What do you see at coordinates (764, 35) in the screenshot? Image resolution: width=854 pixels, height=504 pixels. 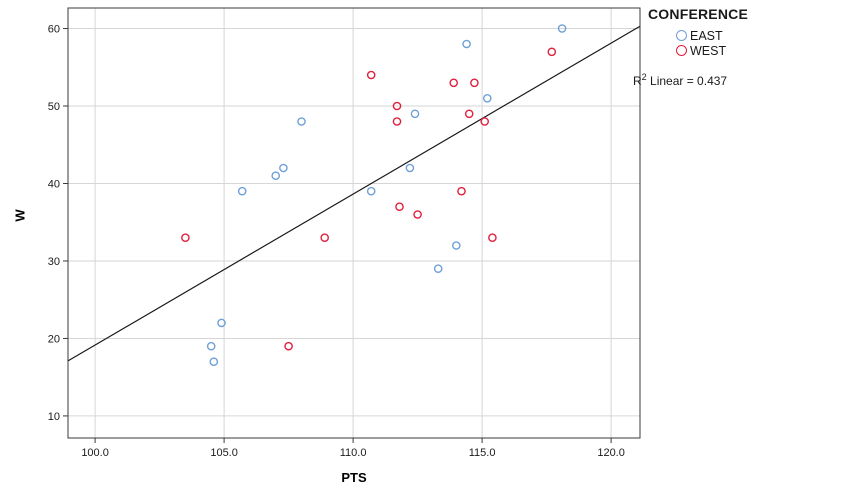 I see `legend-item-east: EAST` at bounding box center [764, 35].